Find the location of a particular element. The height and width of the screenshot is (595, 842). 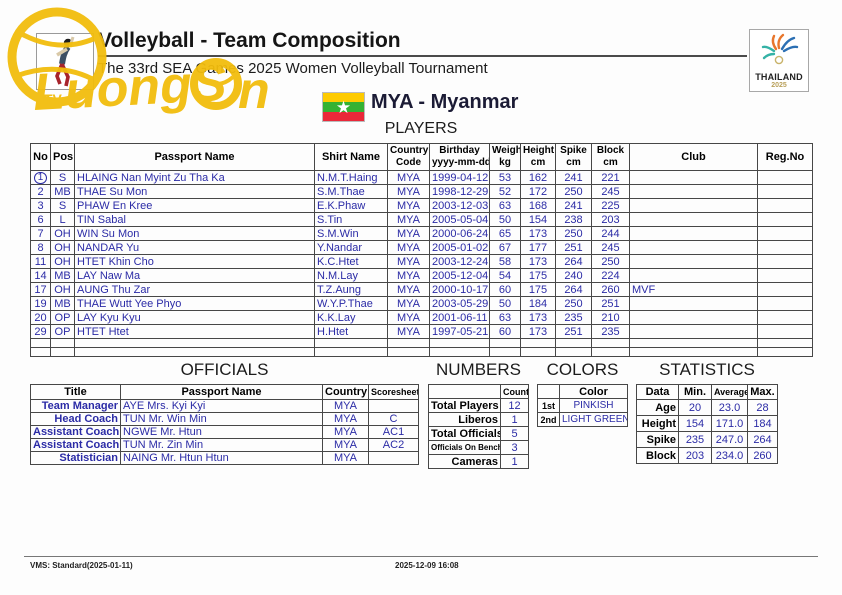

cell-birthday: 2003-12-24 is located at coordinates (459, 261).